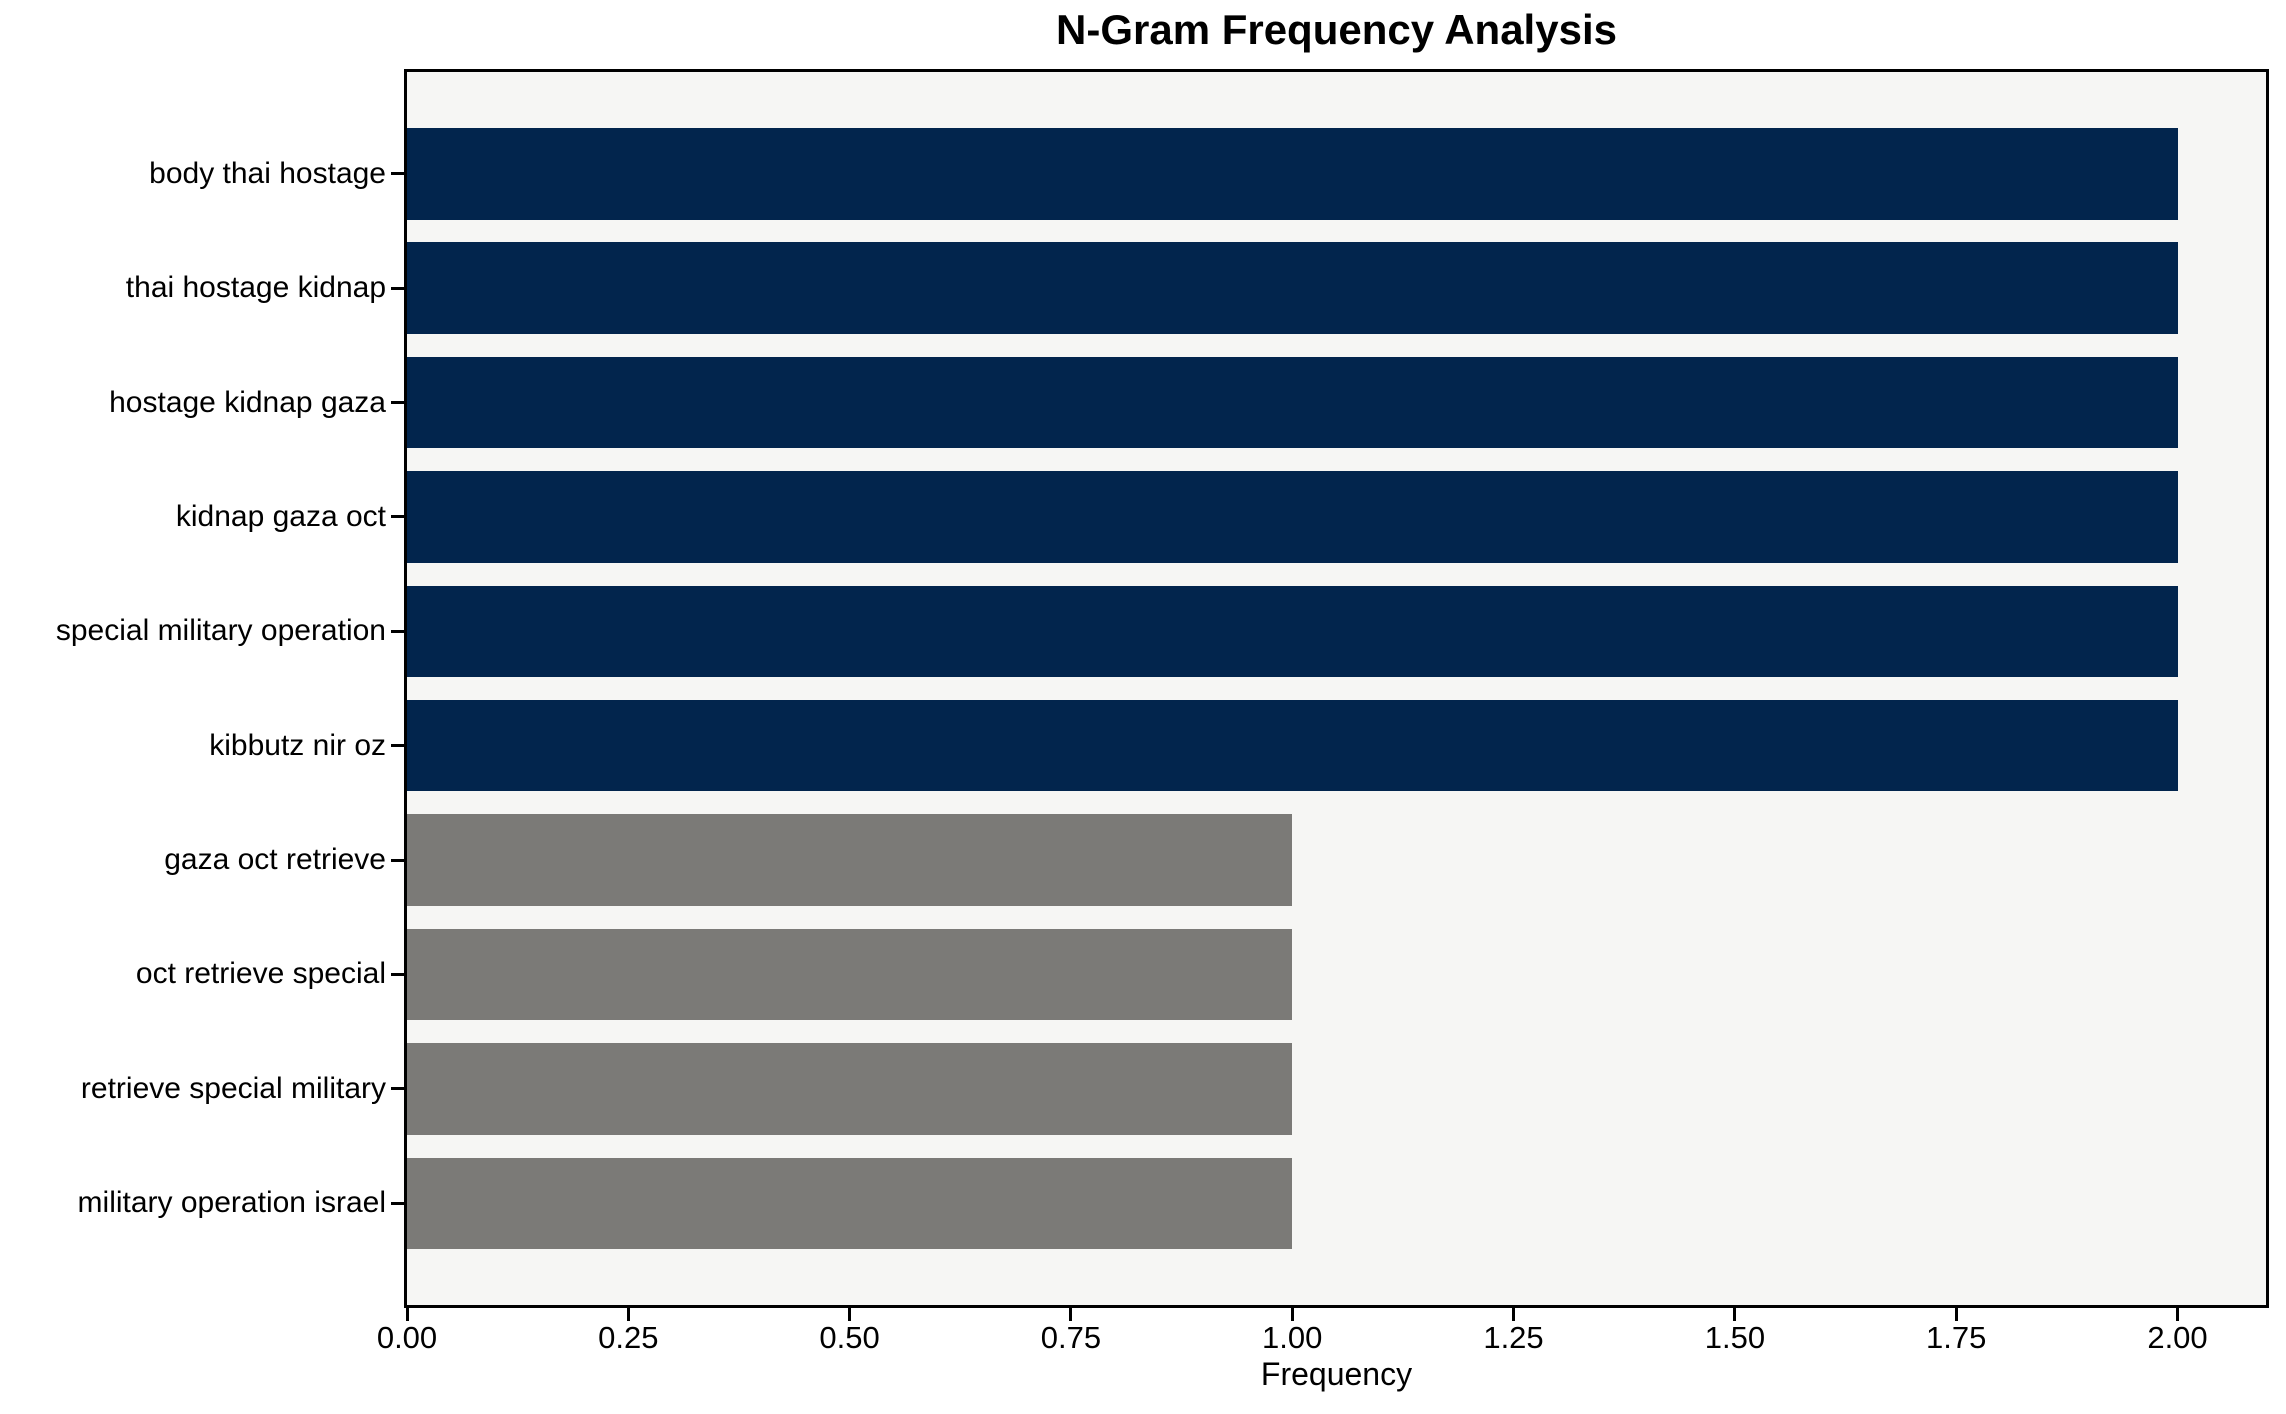 Image resolution: width=2286 pixels, height=1414 pixels. I want to click on x-axis-label: Frequency, so click(1336, 1374).